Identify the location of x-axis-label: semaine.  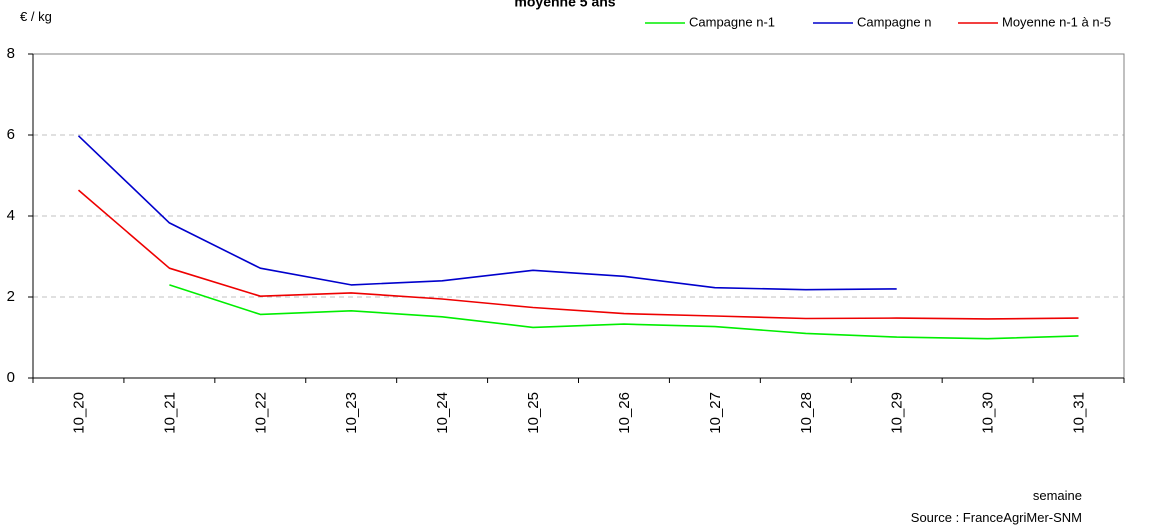
(1057, 495).